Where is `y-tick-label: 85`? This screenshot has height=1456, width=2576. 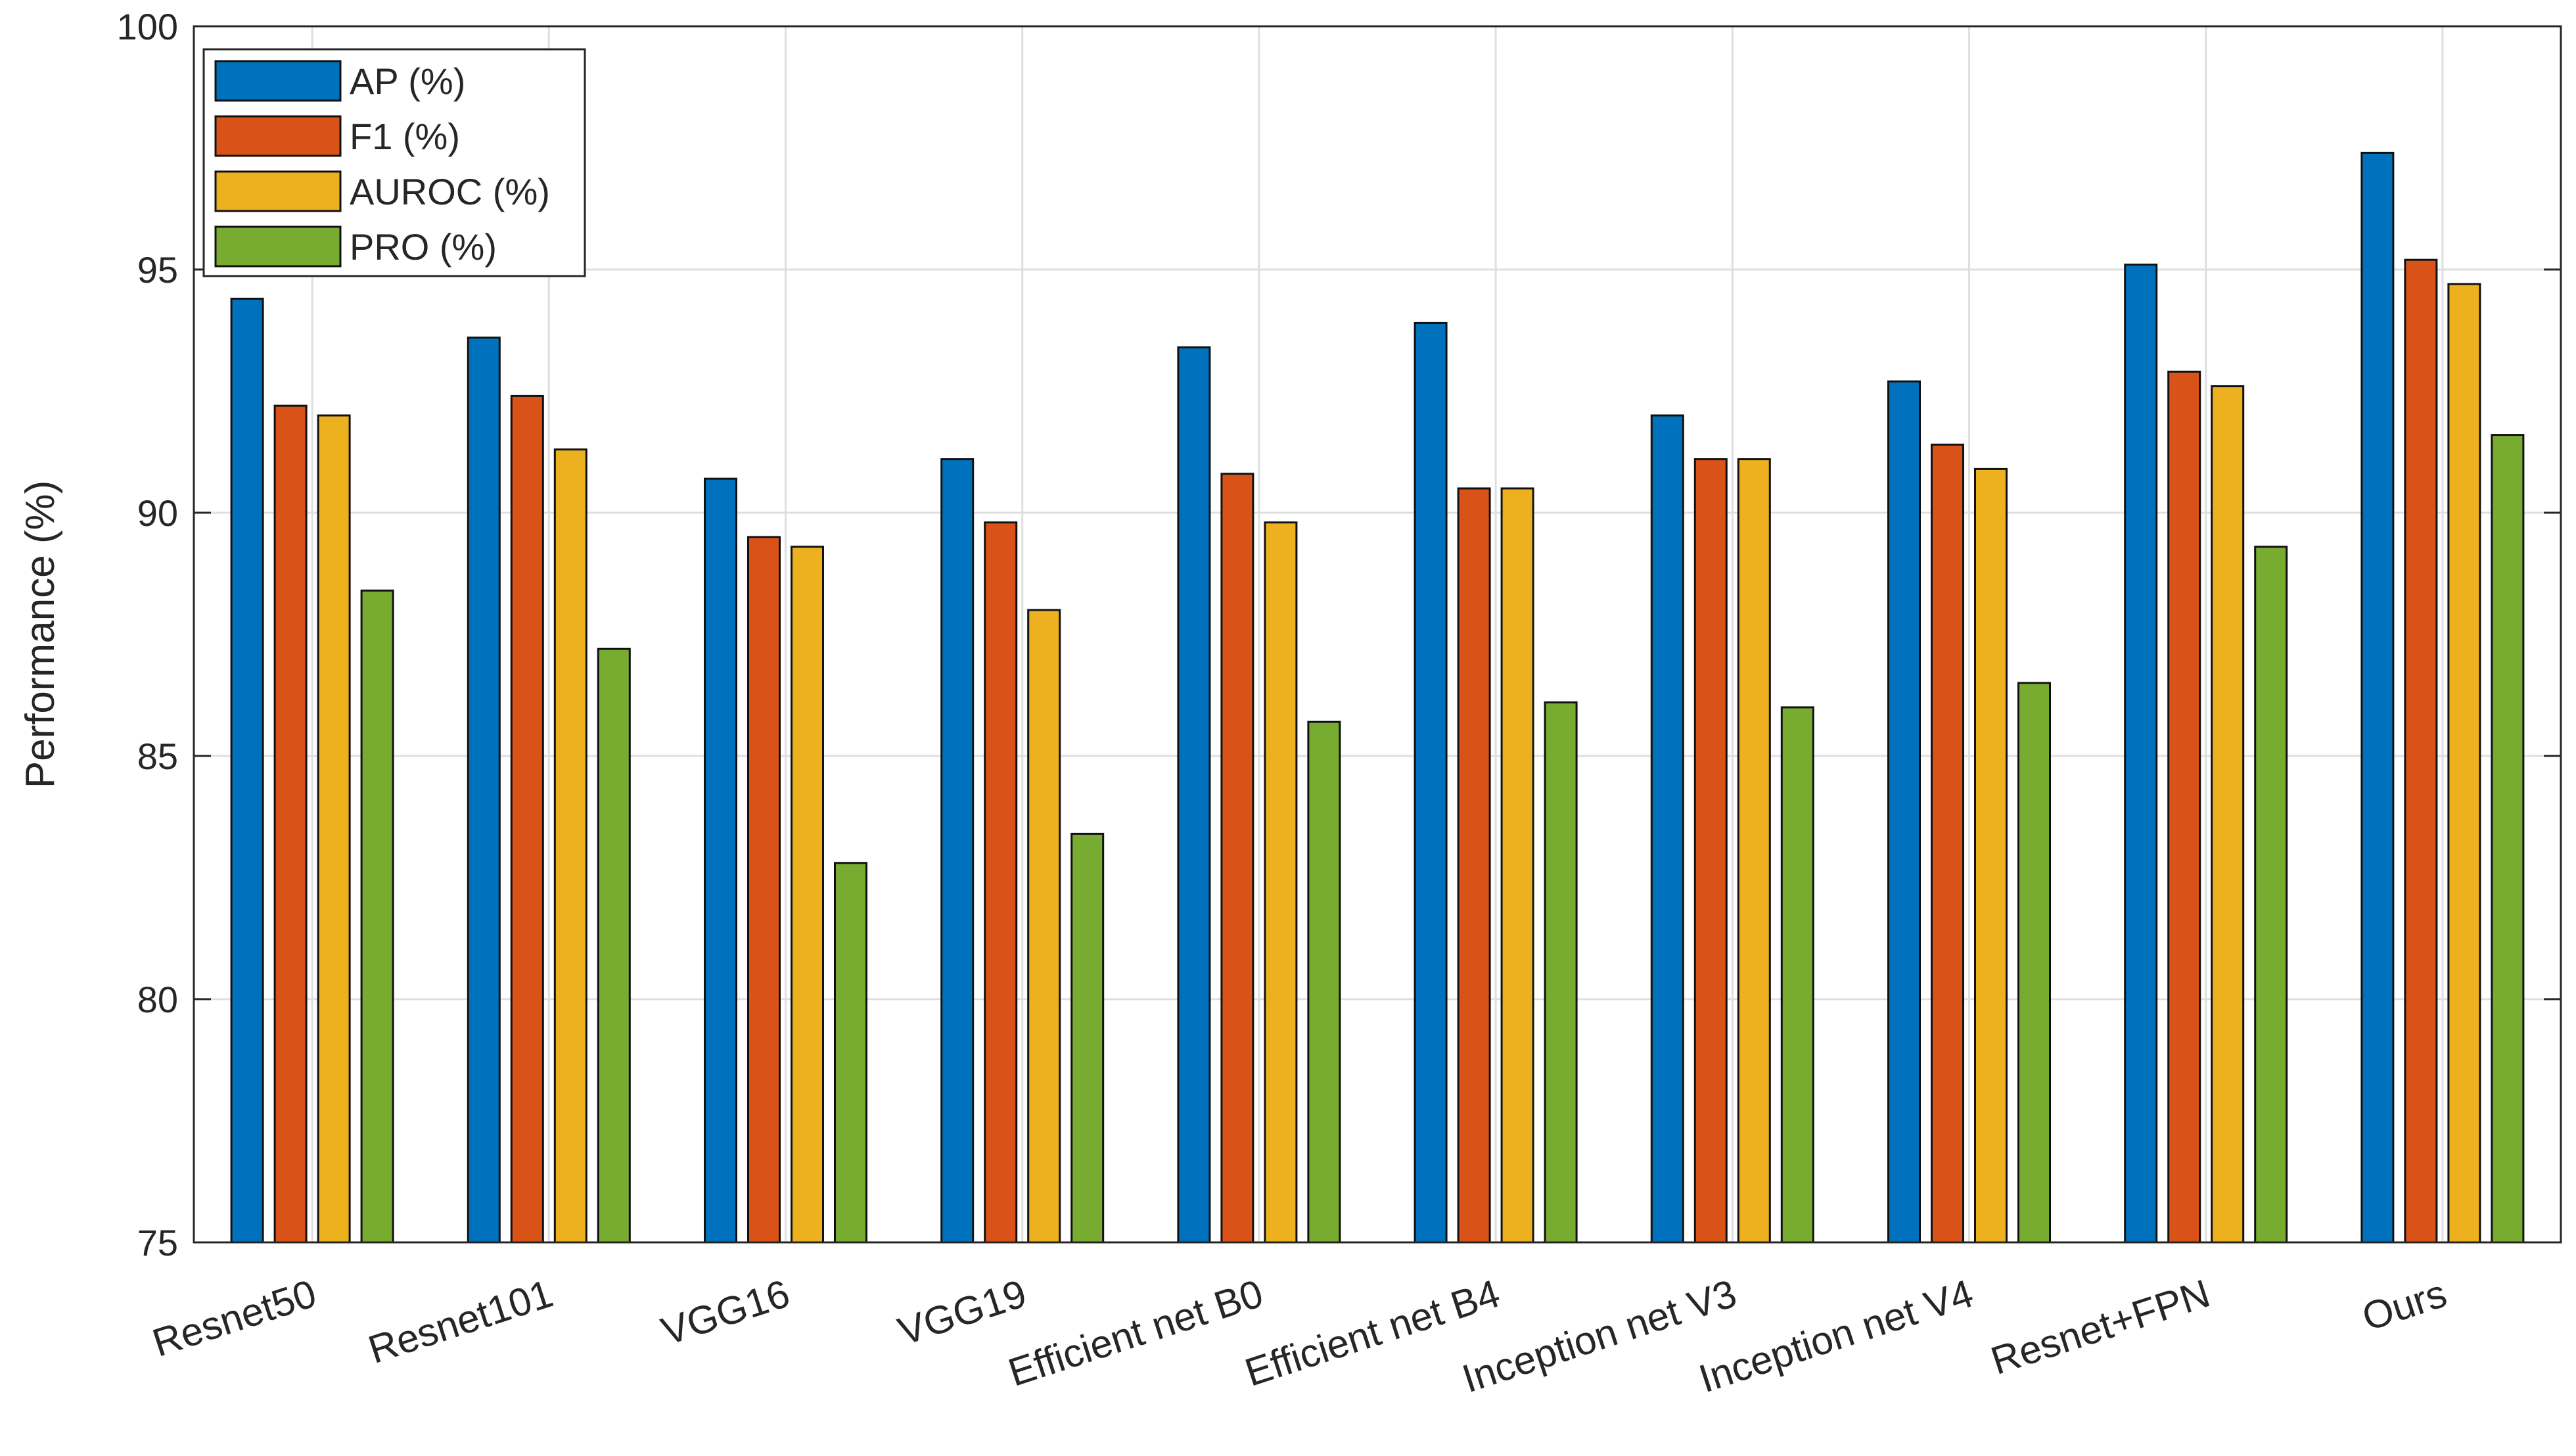
y-tick-label: 85 is located at coordinates (157, 756).